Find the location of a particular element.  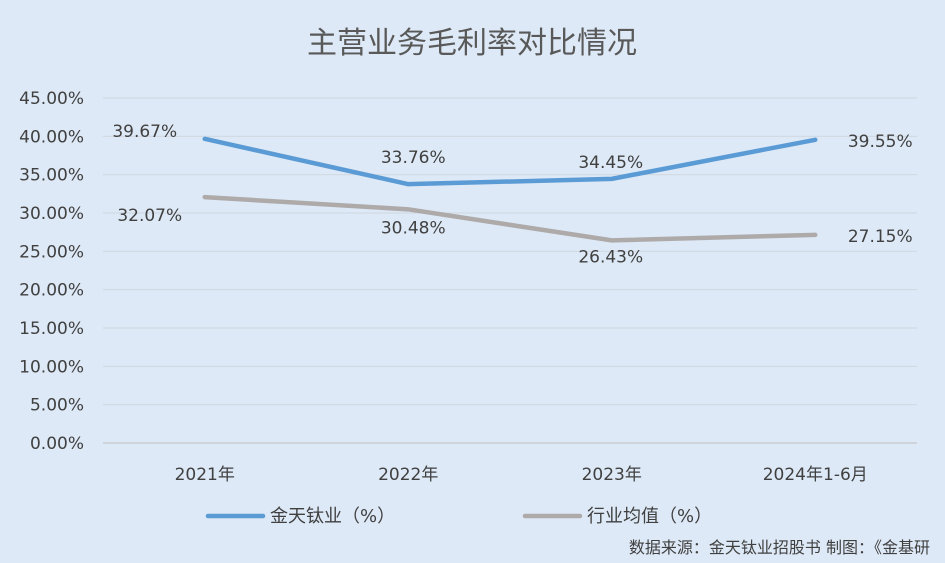

data-label: 26.43% is located at coordinates (610, 257).